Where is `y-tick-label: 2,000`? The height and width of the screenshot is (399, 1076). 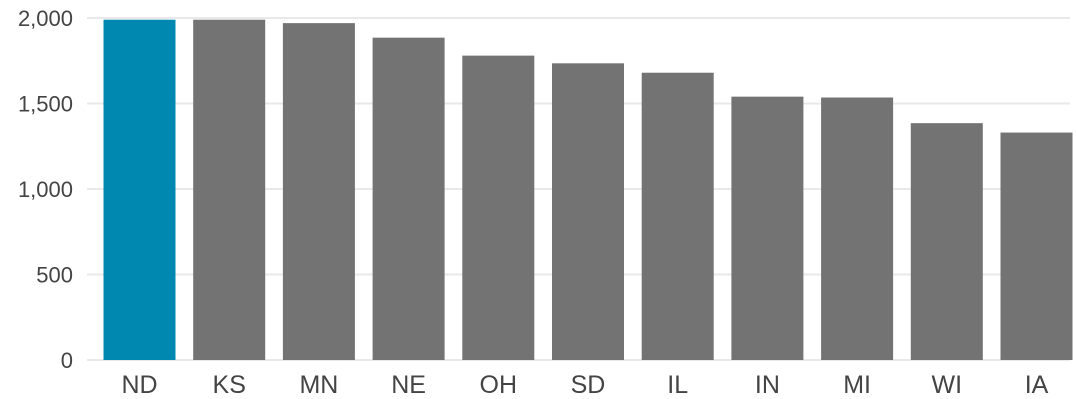 y-tick-label: 2,000 is located at coordinates (45, 18).